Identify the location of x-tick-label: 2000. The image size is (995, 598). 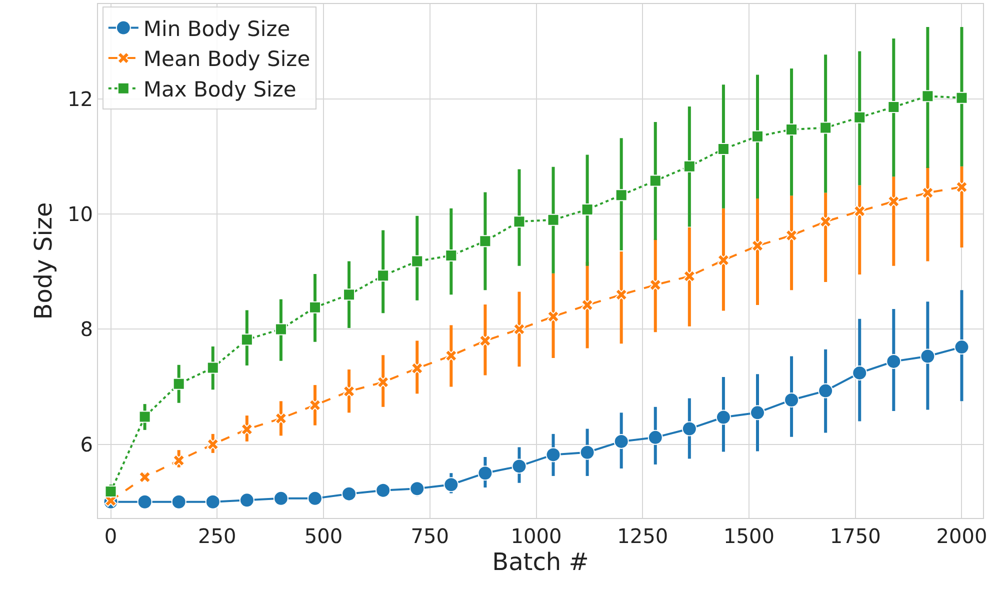
(962, 536).